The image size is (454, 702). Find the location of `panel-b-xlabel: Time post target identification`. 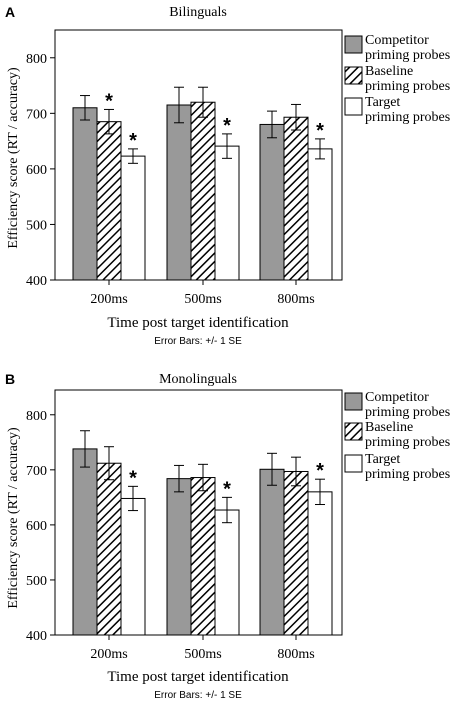

panel-b-xlabel: Time post target identification is located at coordinates (198, 677).